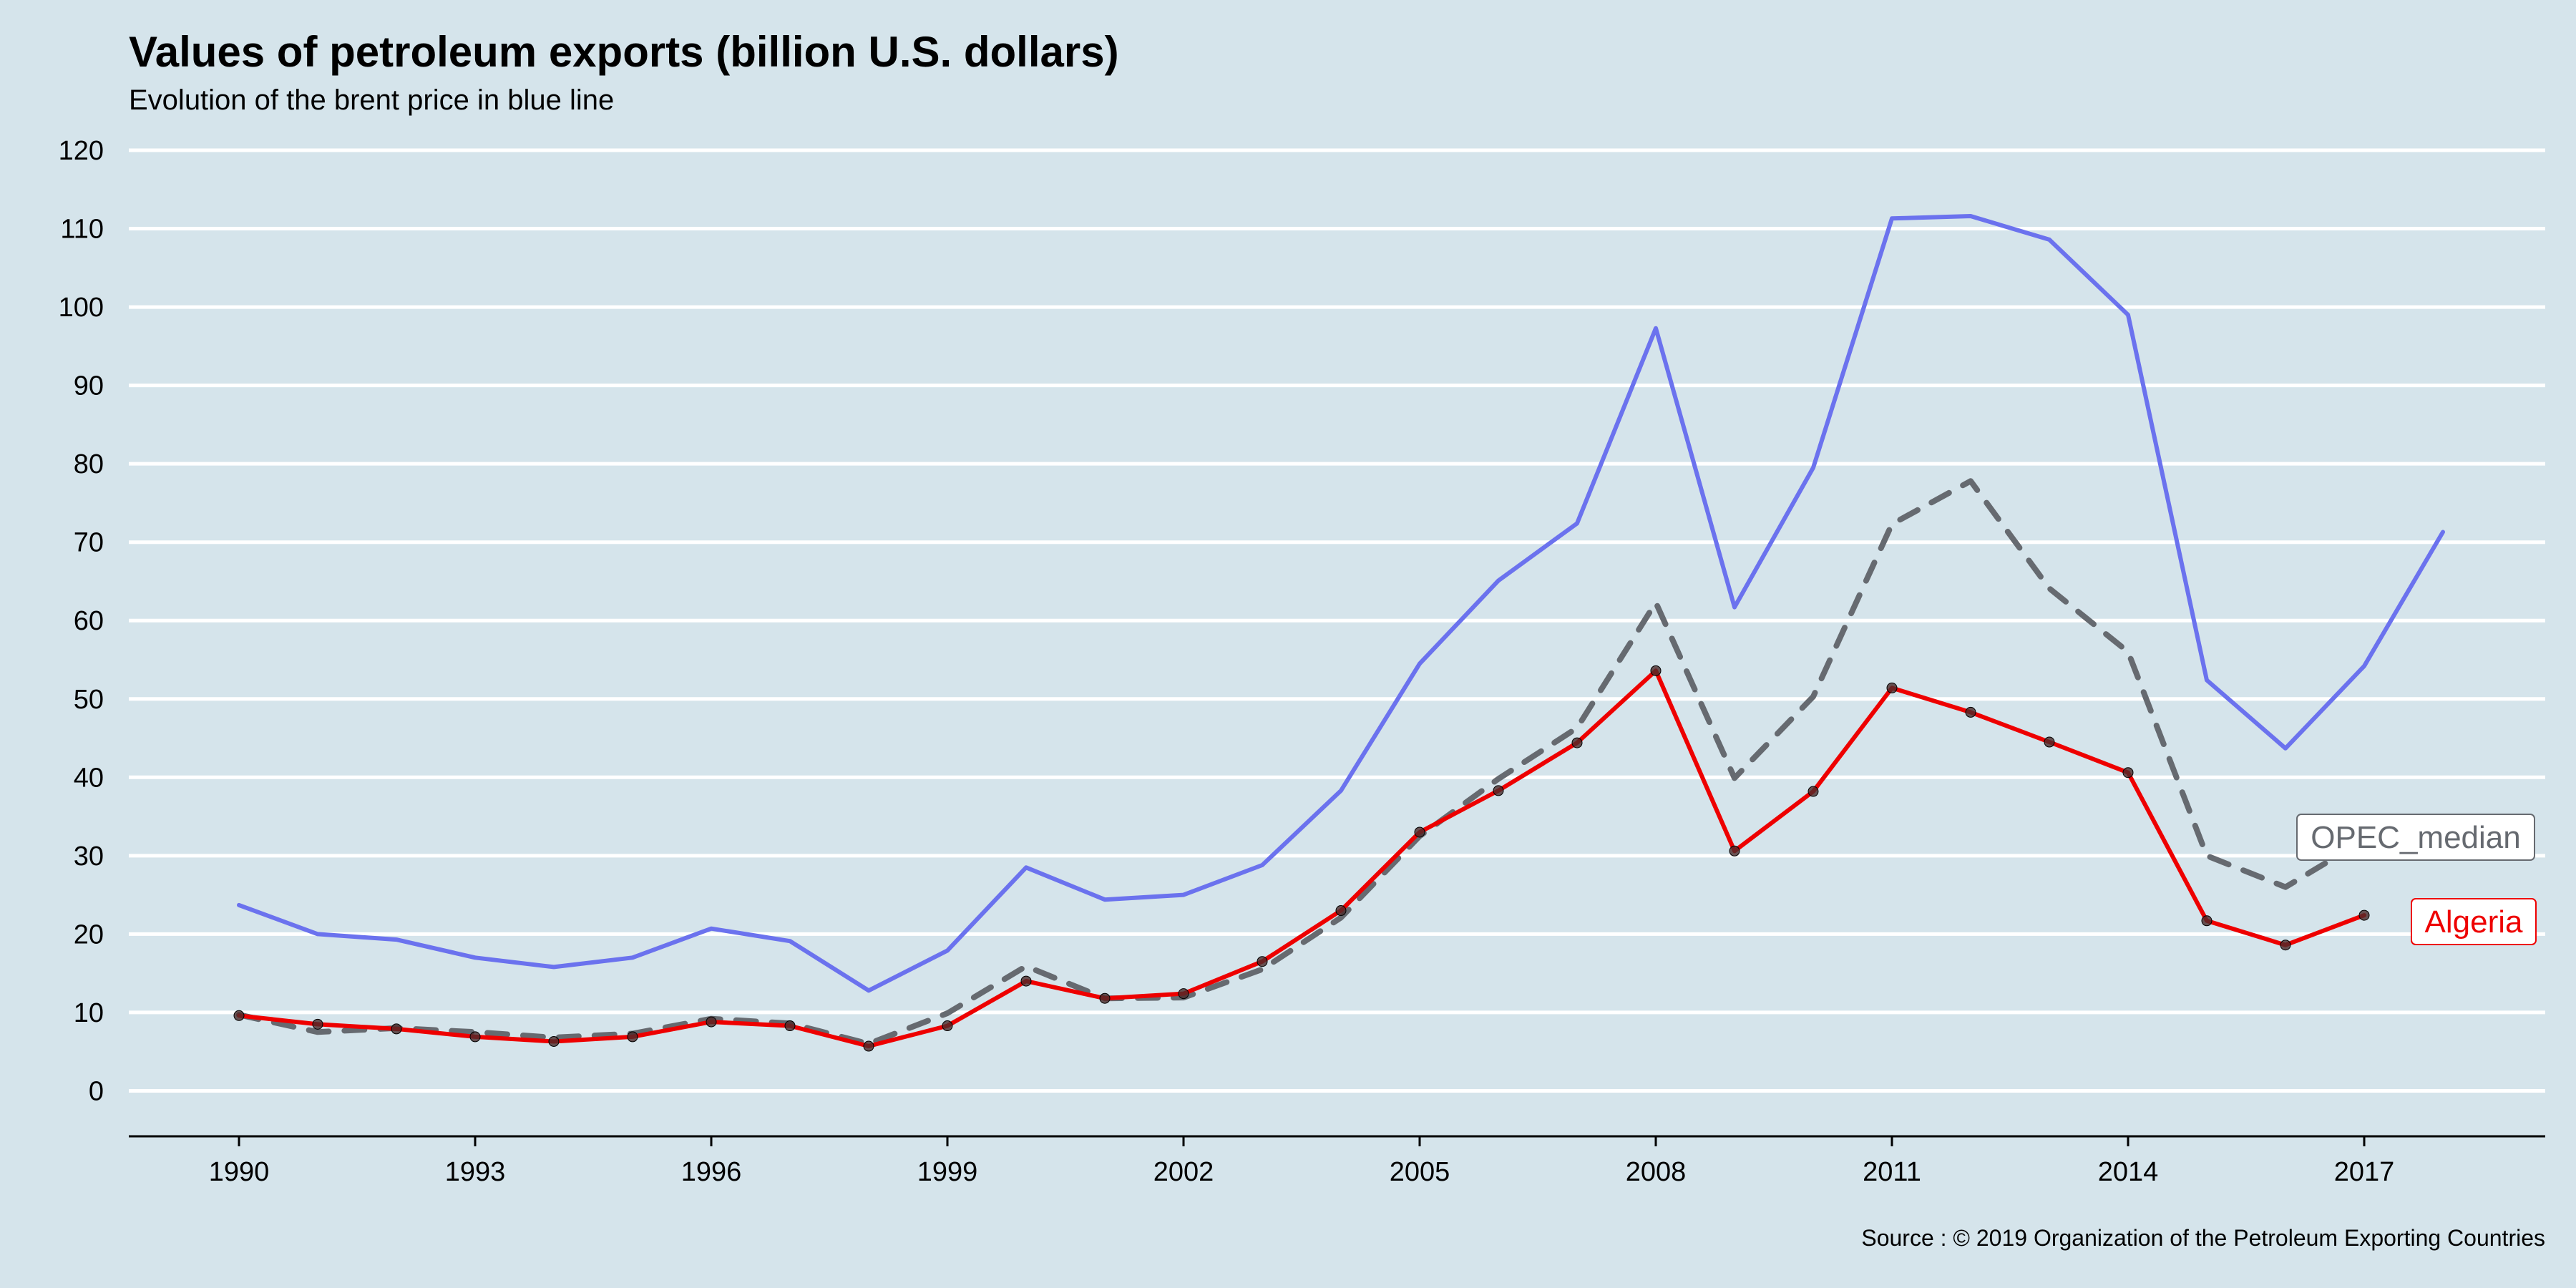 The image size is (2576, 1288). What do you see at coordinates (2206, 921) in the screenshot?
I see `algeria-point-2015` at bounding box center [2206, 921].